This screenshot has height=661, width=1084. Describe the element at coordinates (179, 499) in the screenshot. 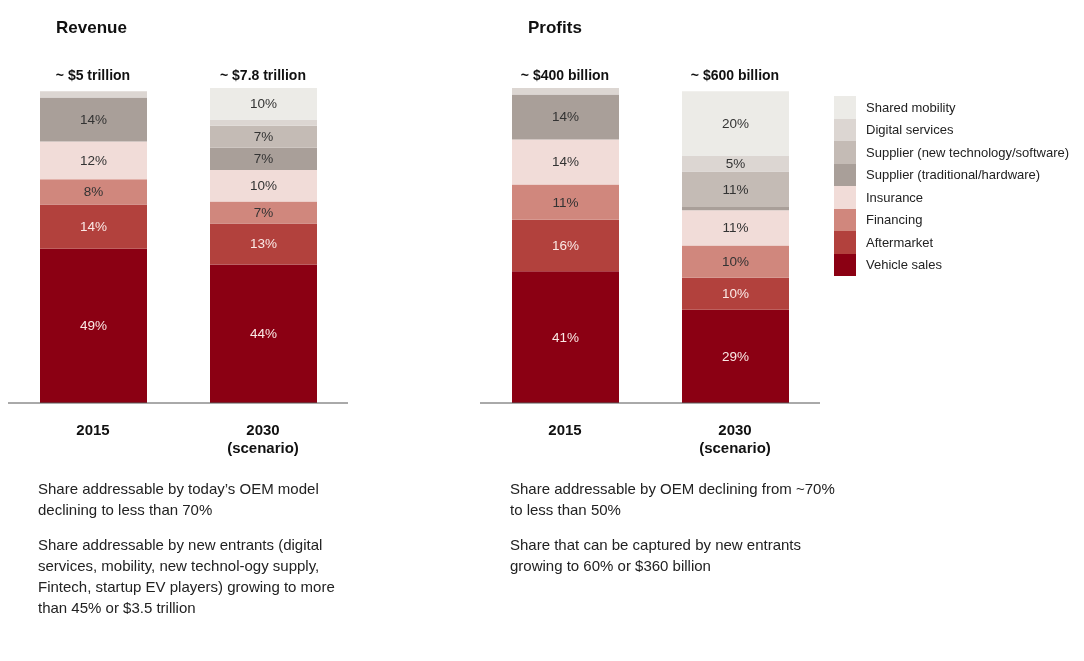

I see `text: Share addressable by today’s OEM model declining to less than 70%` at that location.